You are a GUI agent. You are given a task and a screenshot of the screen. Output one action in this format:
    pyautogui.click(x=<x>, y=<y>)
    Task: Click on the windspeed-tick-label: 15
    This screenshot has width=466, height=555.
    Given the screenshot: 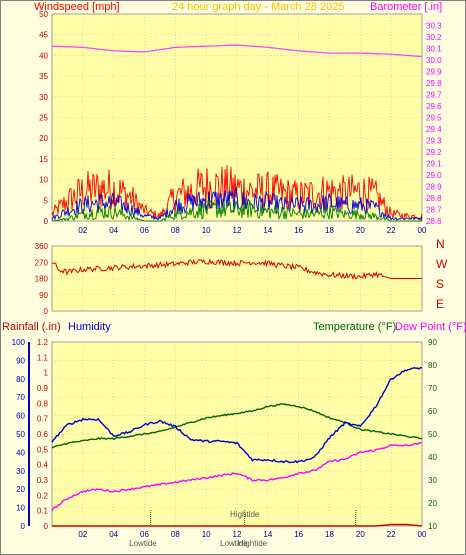 What is the action you would take?
    pyautogui.click(x=43, y=159)
    